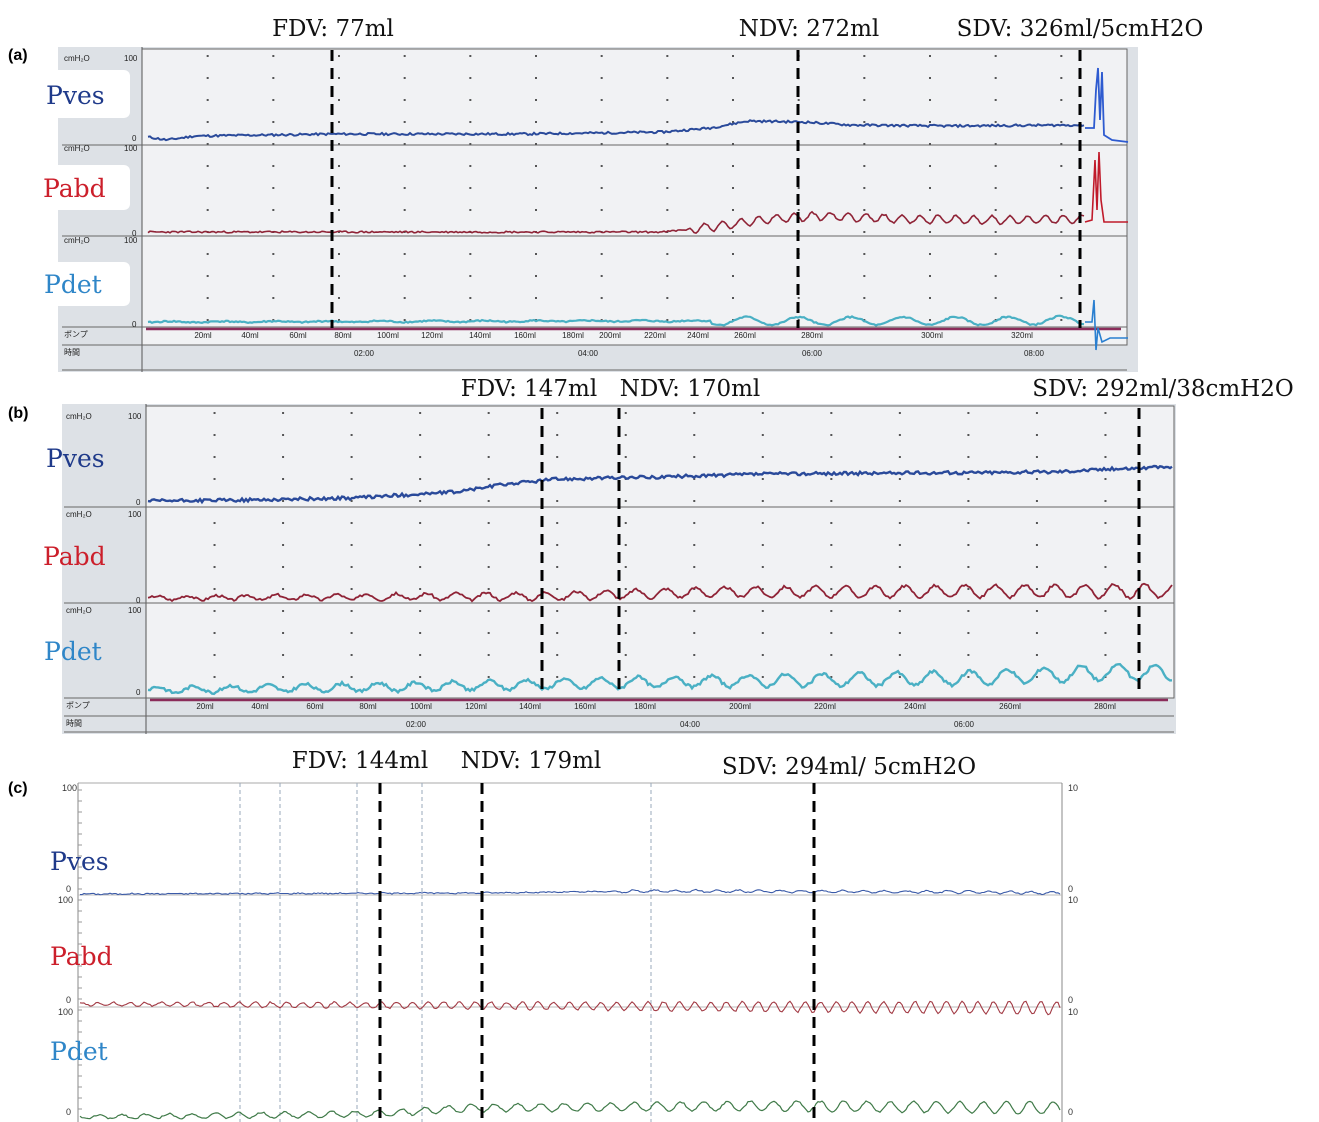 This screenshot has height=1122, width=1319. What do you see at coordinates (1162, 389) in the screenshot?
I see `event-marker-label: SDV: 292ml/38cmH2O` at bounding box center [1162, 389].